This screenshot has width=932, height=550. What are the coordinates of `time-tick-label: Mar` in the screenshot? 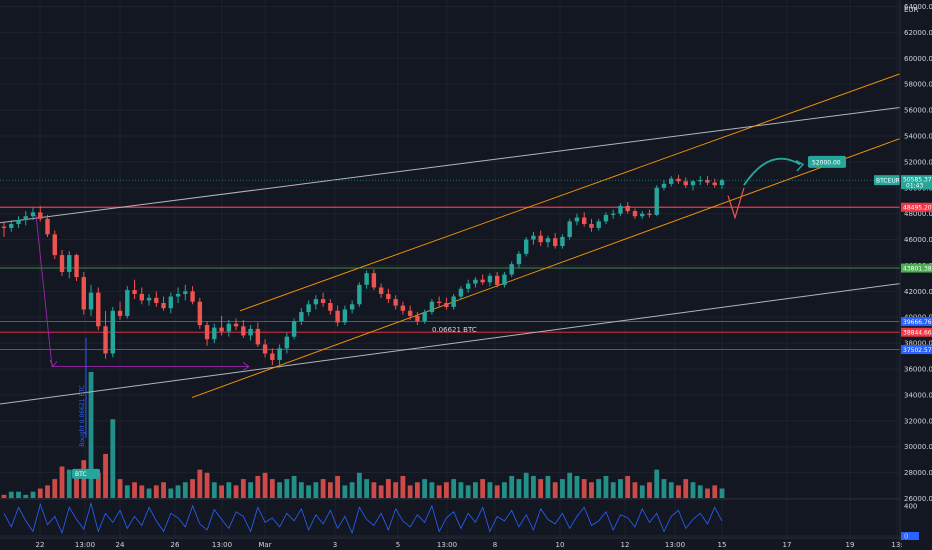 It's located at (264, 545).